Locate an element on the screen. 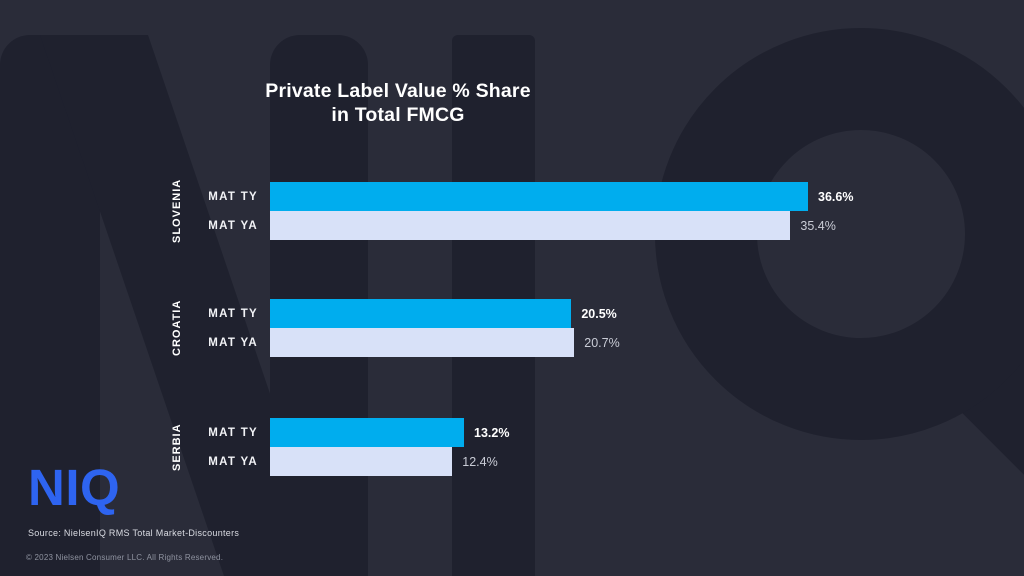 The image size is (1024, 576). data-label-croatia-mat-ya: 20.7% is located at coordinates (602, 342).